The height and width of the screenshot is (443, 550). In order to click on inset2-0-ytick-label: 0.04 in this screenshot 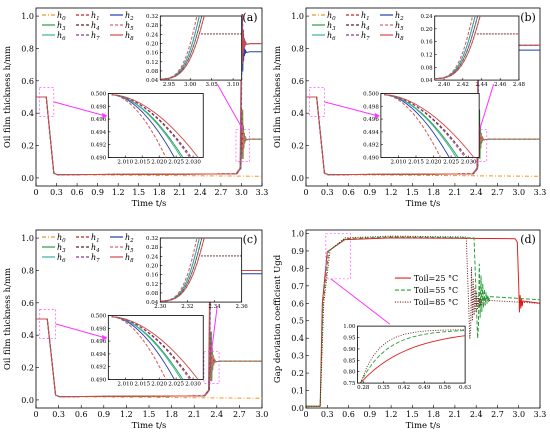, I will do `click(152, 81)`.